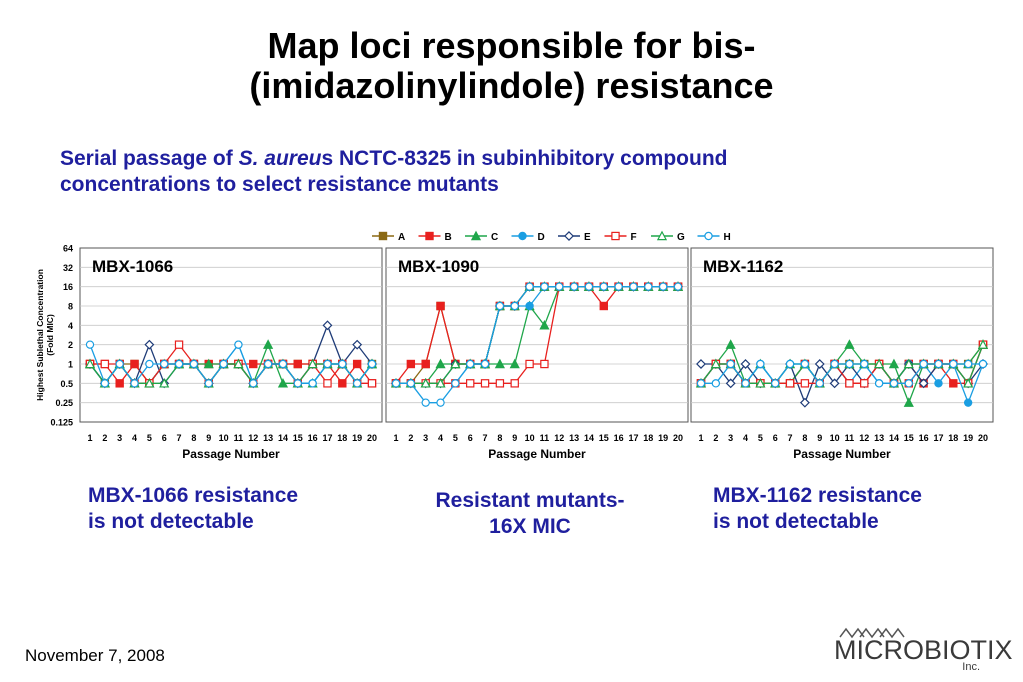 This screenshot has width=1023, height=682. I want to click on panel-title: MBX-1066, so click(132, 266).